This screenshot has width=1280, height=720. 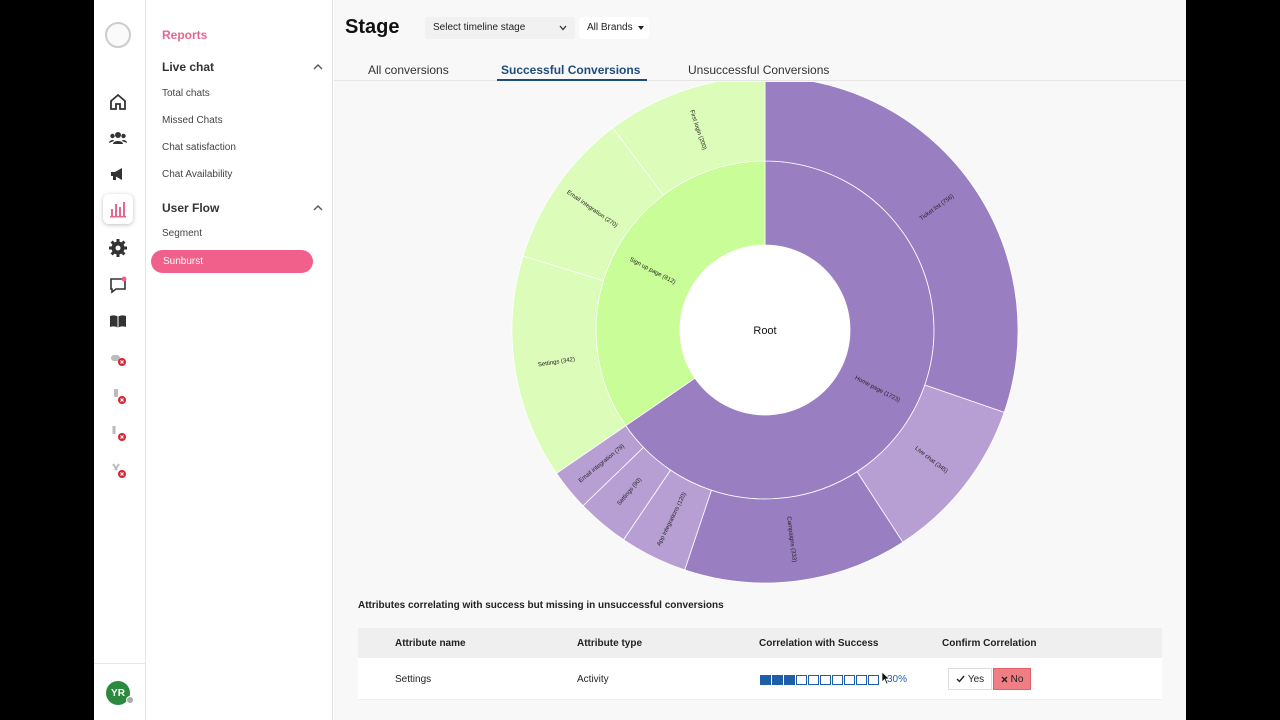 I want to click on settings-icon, so click(x=118, y=248).